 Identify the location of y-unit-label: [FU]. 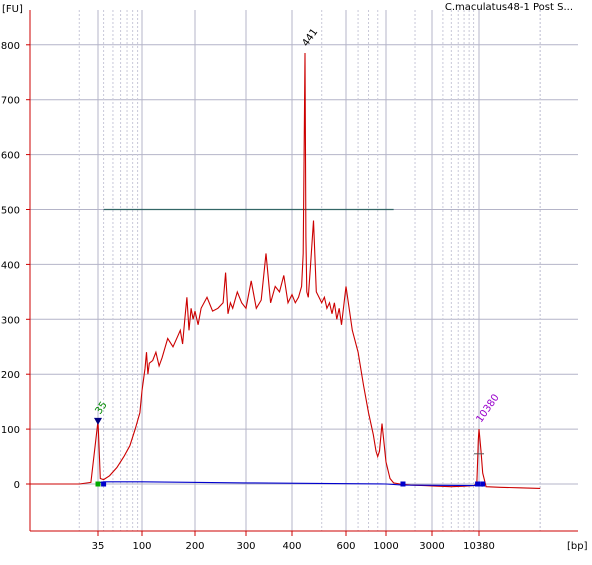
(12, 9).